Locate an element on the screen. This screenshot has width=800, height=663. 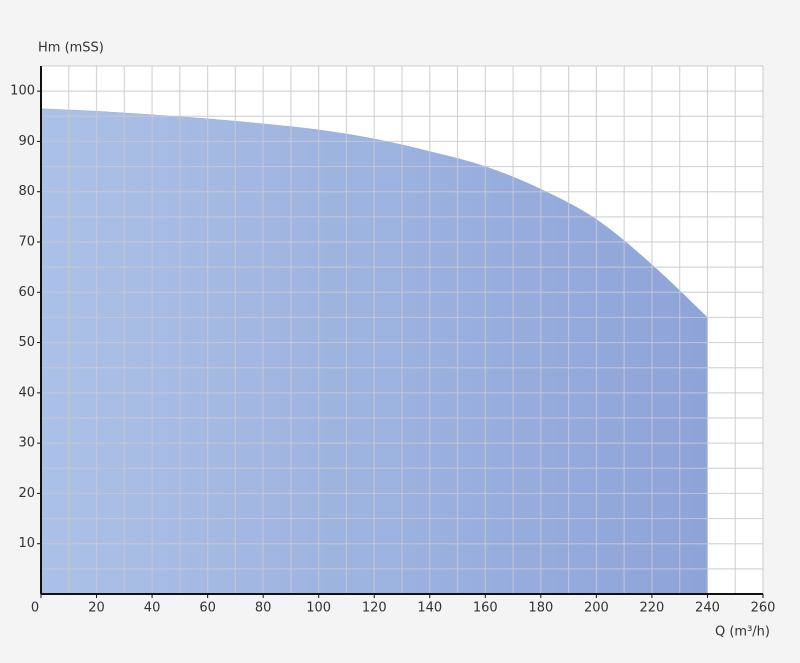
x-tick-label: 240 is located at coordinates (707, 608).